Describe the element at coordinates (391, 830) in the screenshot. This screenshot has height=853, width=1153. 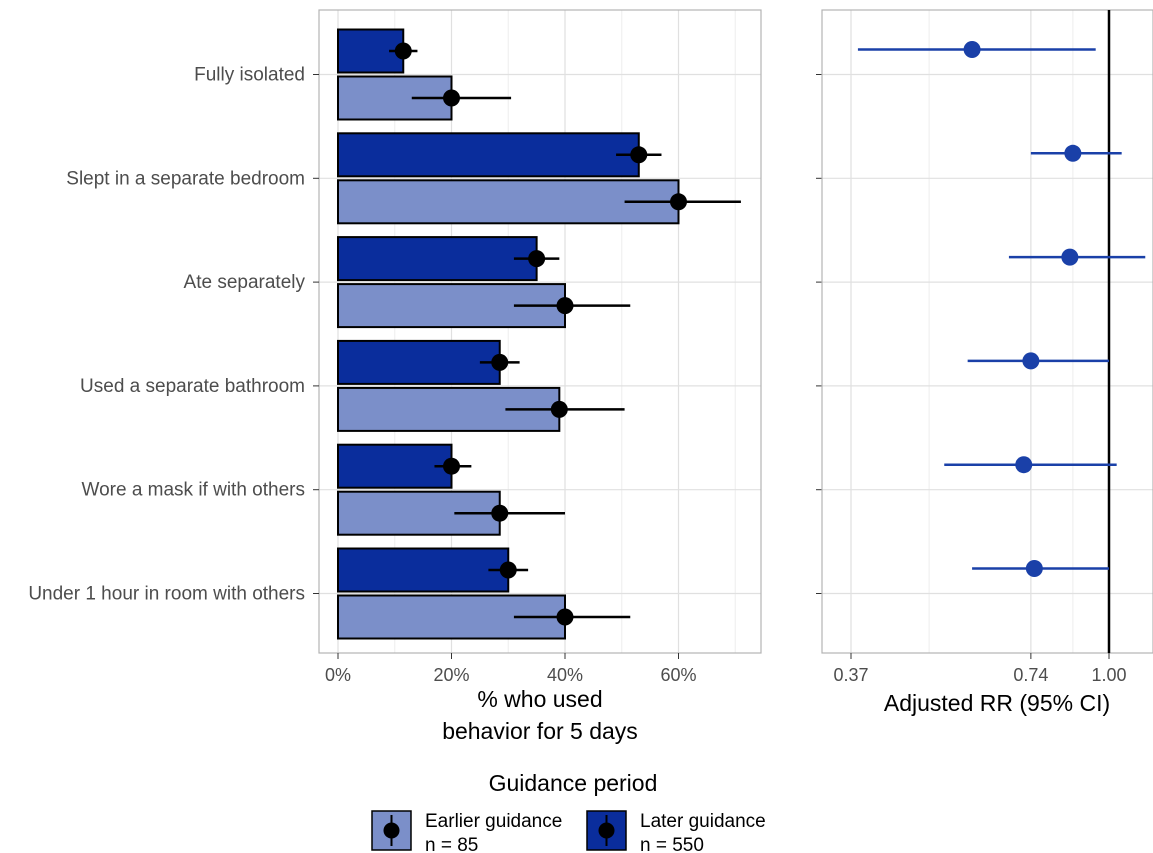
I see `legend-key-earlier-point` at that location.